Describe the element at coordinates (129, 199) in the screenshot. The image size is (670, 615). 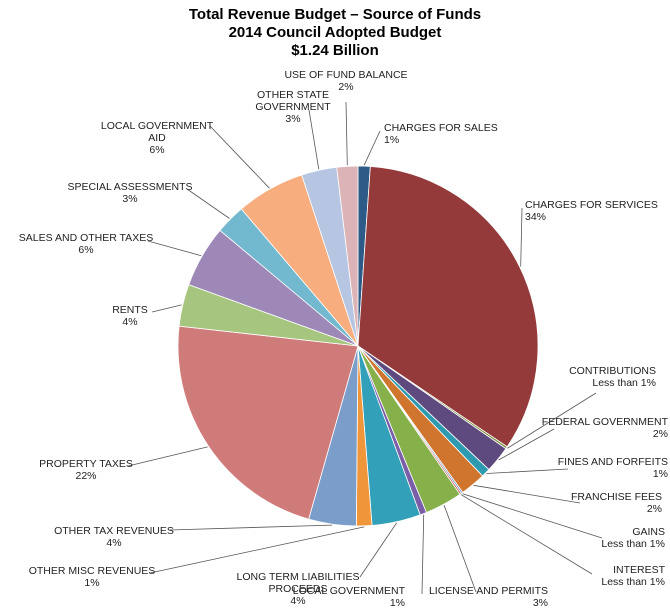
I see `slice-pct-label-16: 3%` at that location.